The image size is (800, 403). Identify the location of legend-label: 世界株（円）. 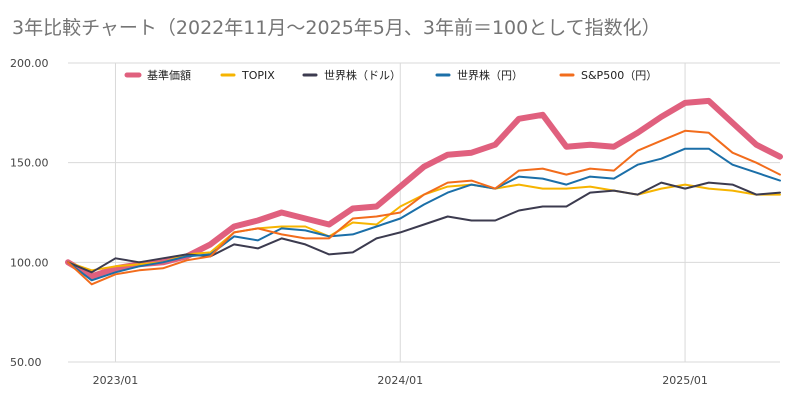
(490, 75).